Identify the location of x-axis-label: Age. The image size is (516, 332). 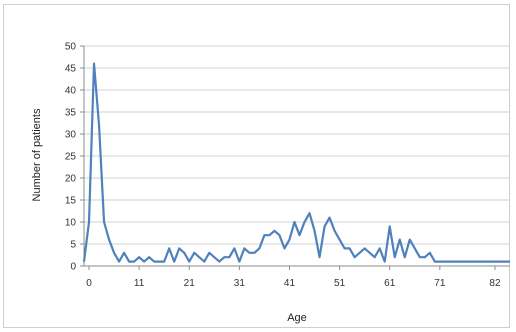
(297, 318).